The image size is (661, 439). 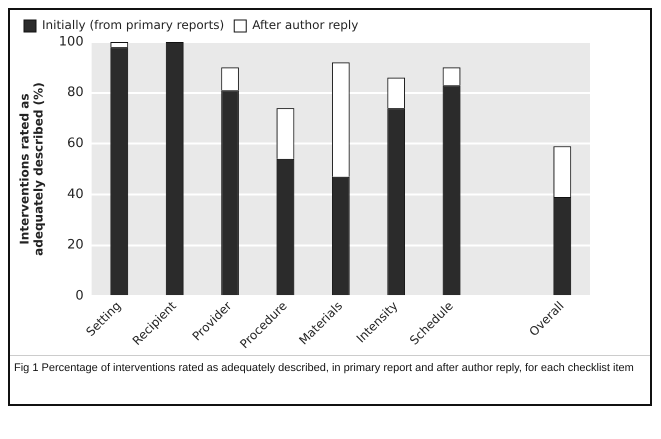 I want to click on y-tick-label: 100, so click(x=71, y=42).